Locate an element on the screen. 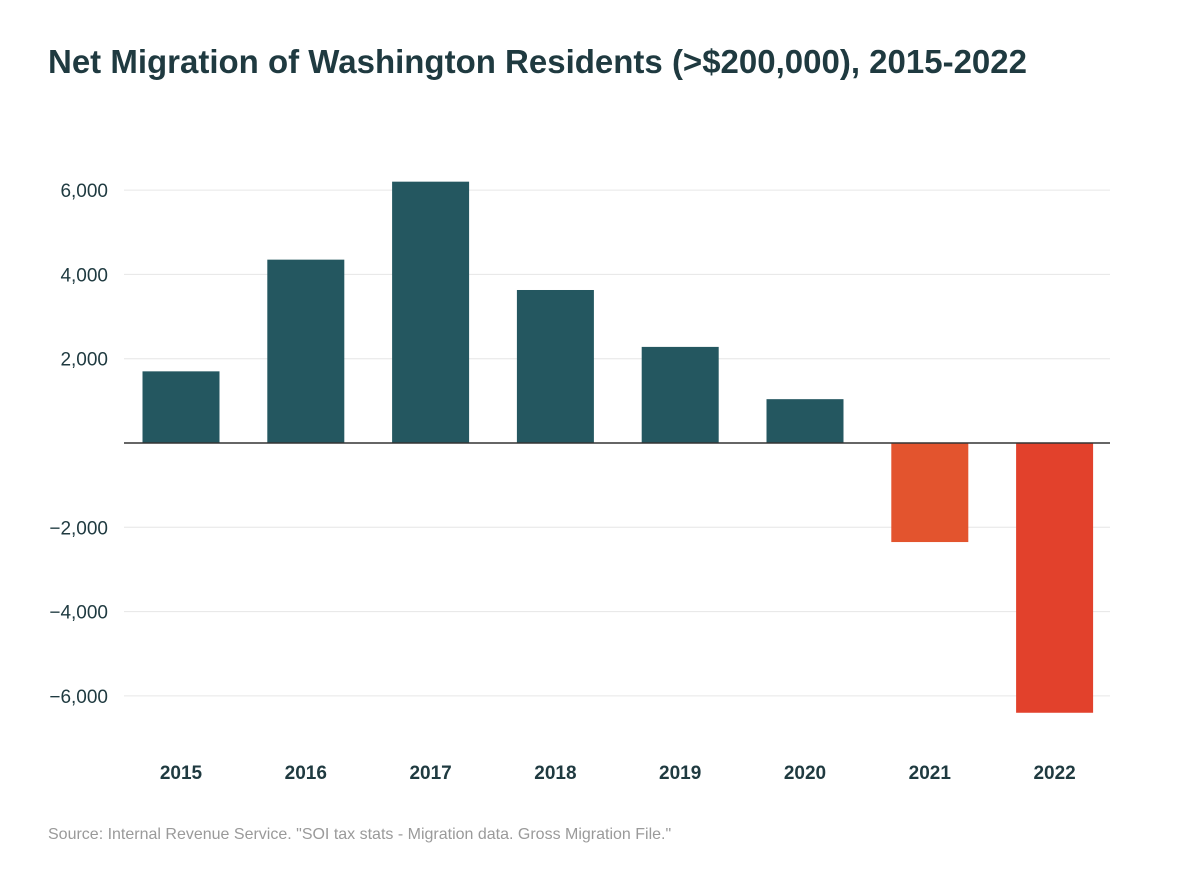 The height and width of the screenshot is (870, 1200). x-tick-label: 2018 is located at coordinates (555, 773).